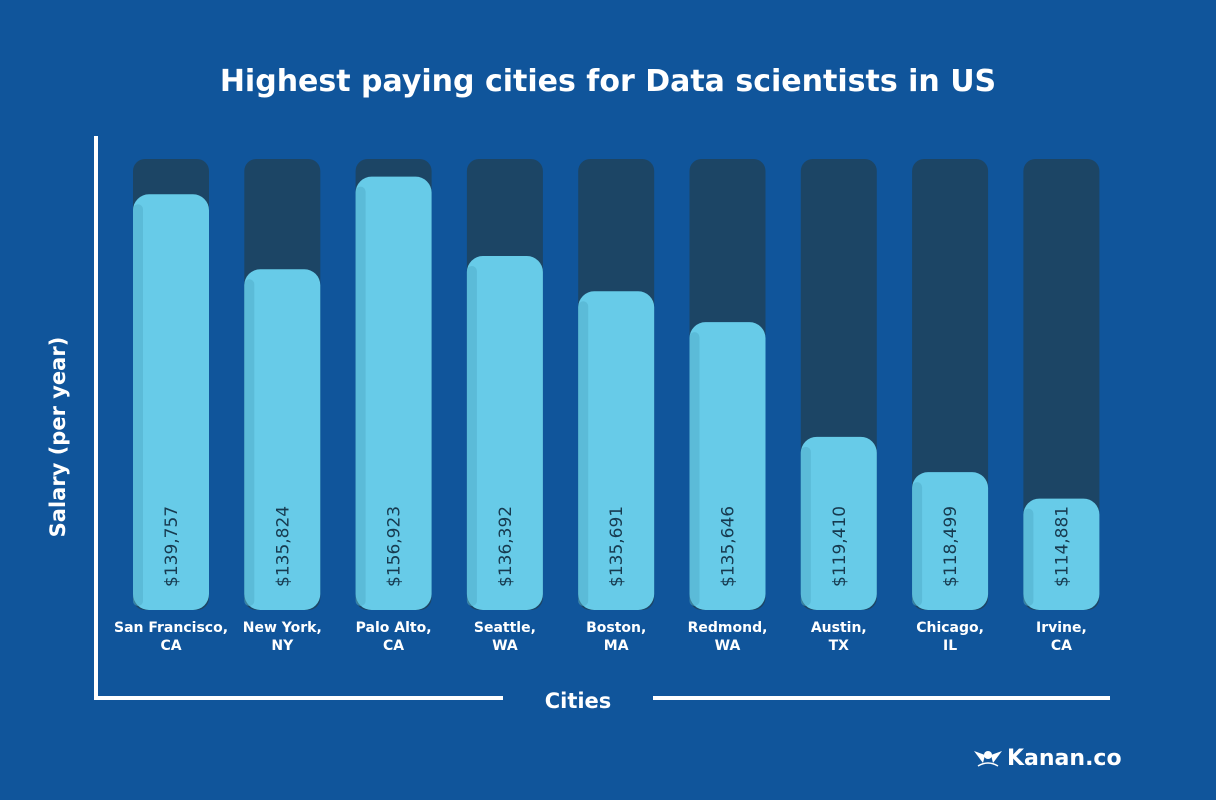 The width and height of the screenshot is (1216, 800). What do you see at coordinates (838, 384) in the screenshot?
I see `bar-group: $119,410` at bounding box center [838, 384].